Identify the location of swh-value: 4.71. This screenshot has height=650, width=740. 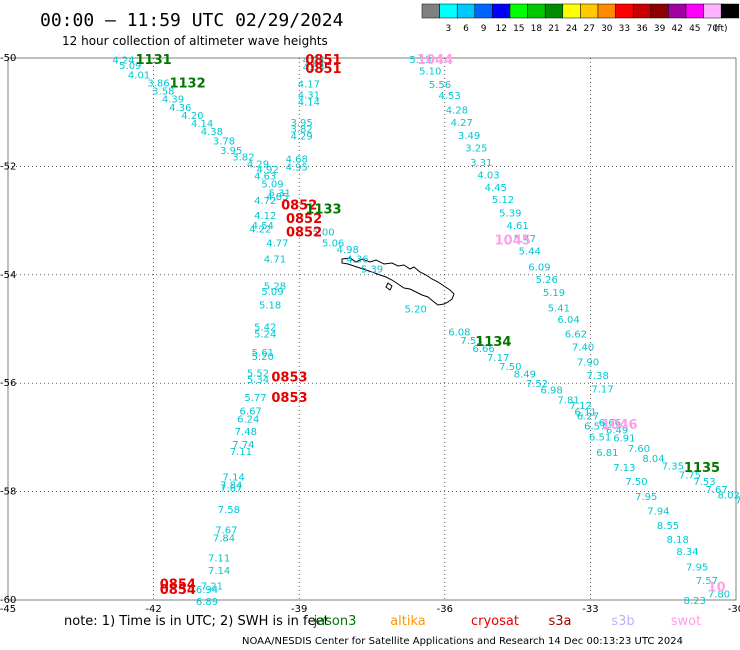
(275, 260).